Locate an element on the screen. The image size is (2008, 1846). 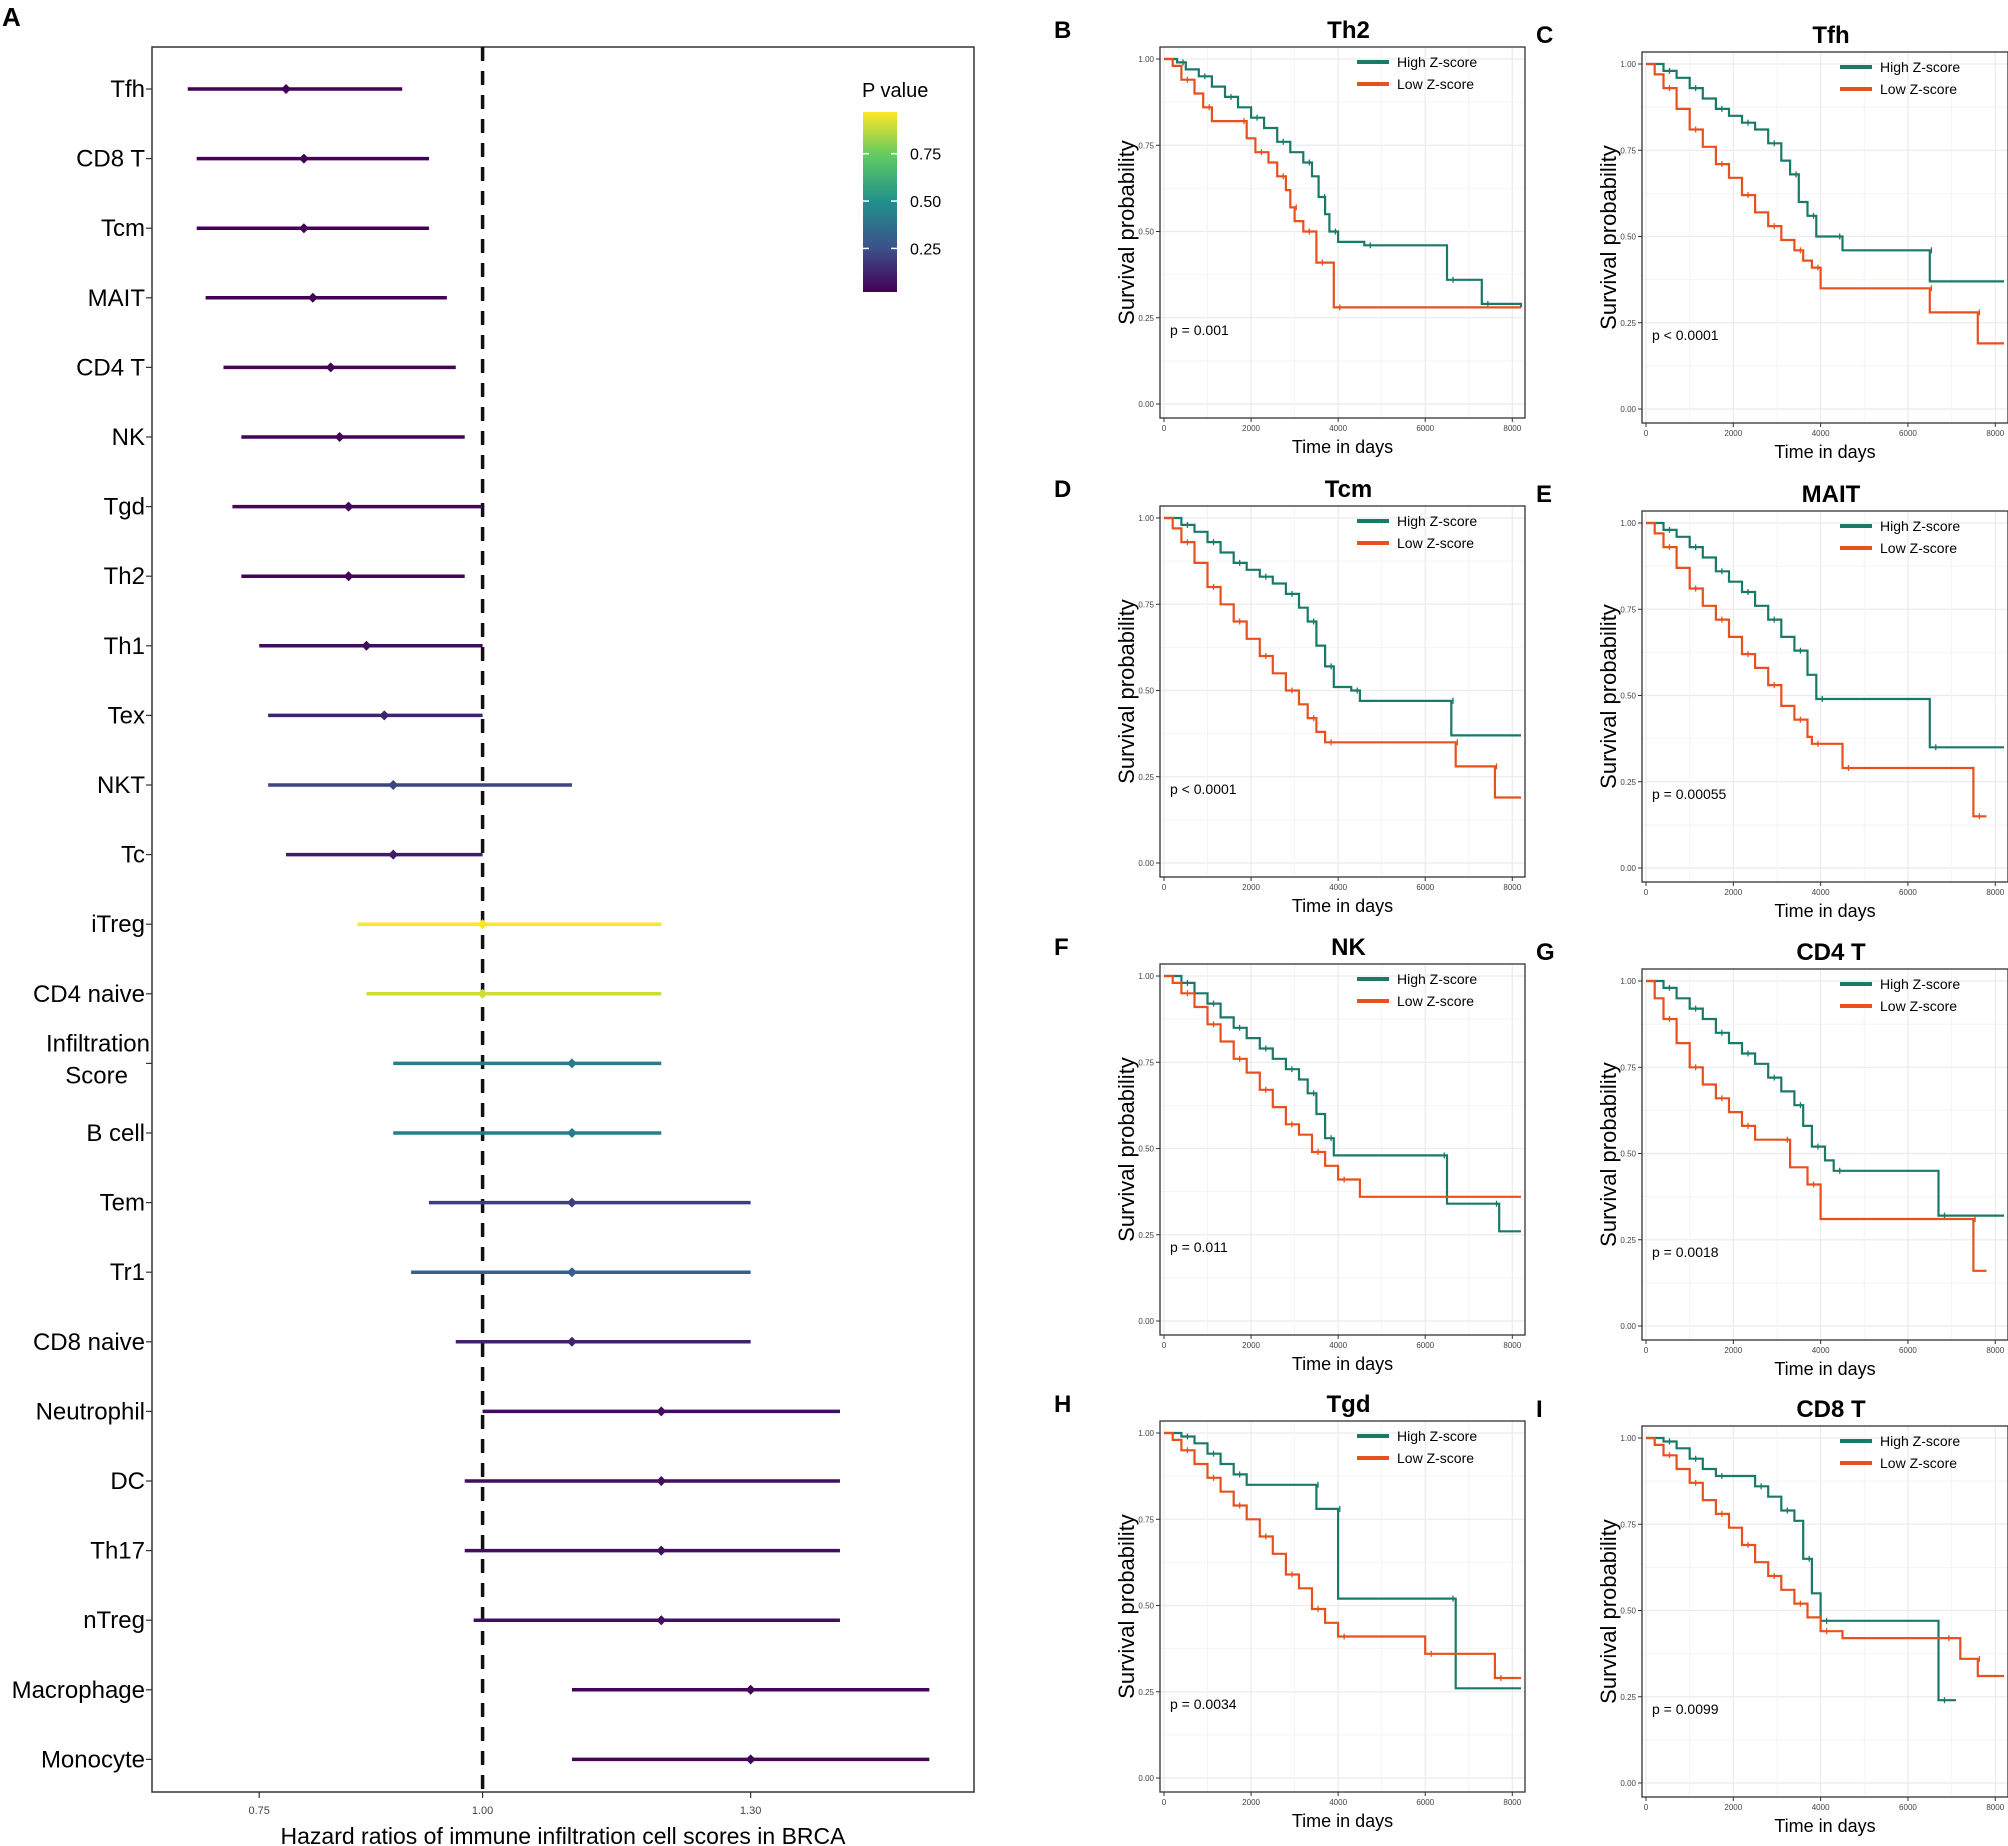
pvalue-colorbar-legend: P value 0.75 0.50 0.25 is located at coordinates (901, 186).